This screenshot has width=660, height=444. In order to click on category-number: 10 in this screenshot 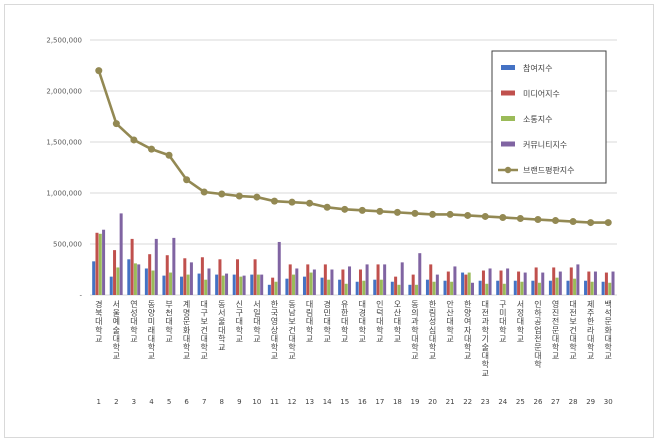, I will do `click(256, 402)`.